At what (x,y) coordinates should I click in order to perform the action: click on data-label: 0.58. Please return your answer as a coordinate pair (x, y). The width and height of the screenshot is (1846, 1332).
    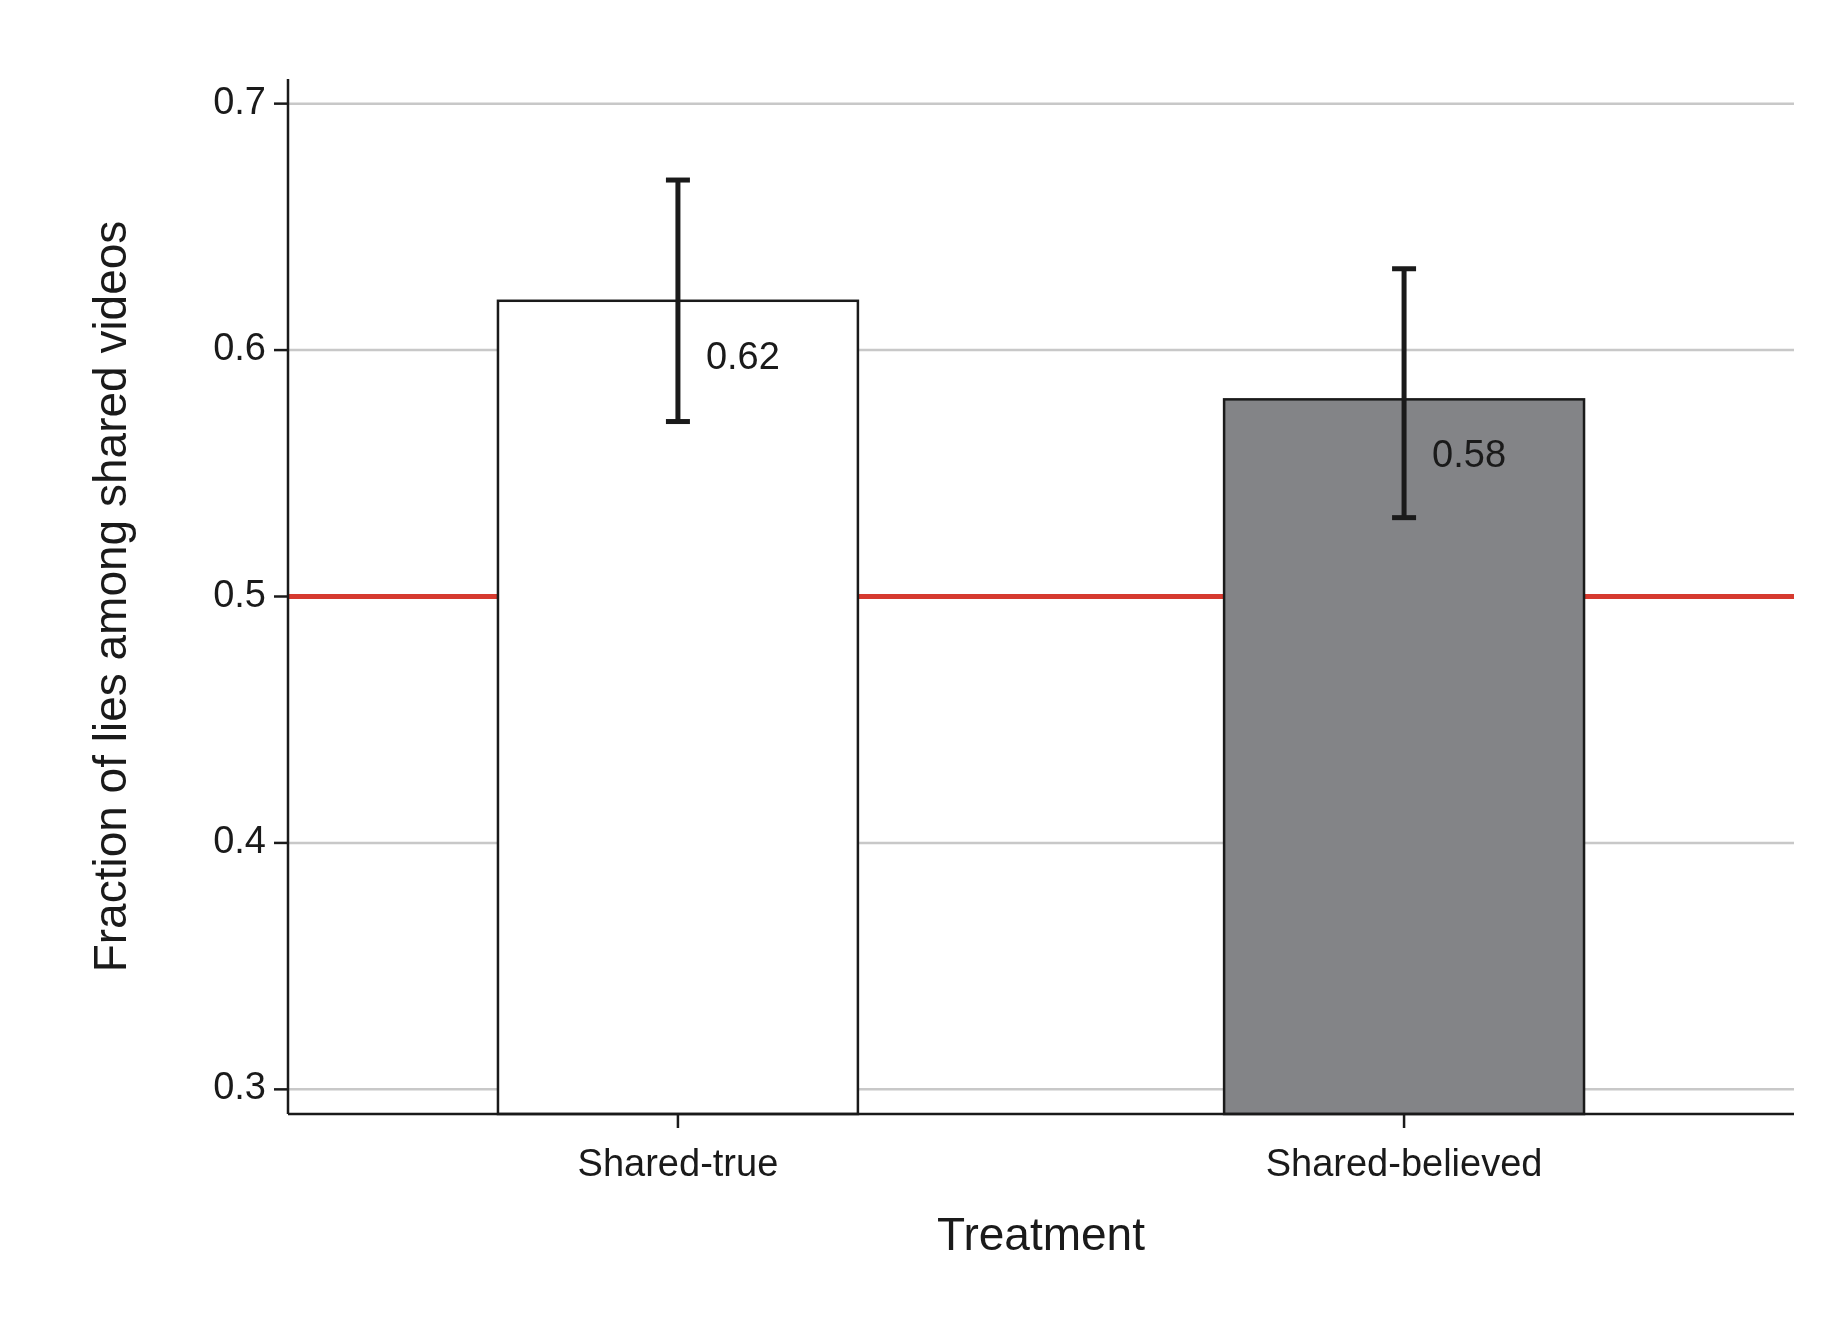
    Looking at the image, I should click on (1469, 454).